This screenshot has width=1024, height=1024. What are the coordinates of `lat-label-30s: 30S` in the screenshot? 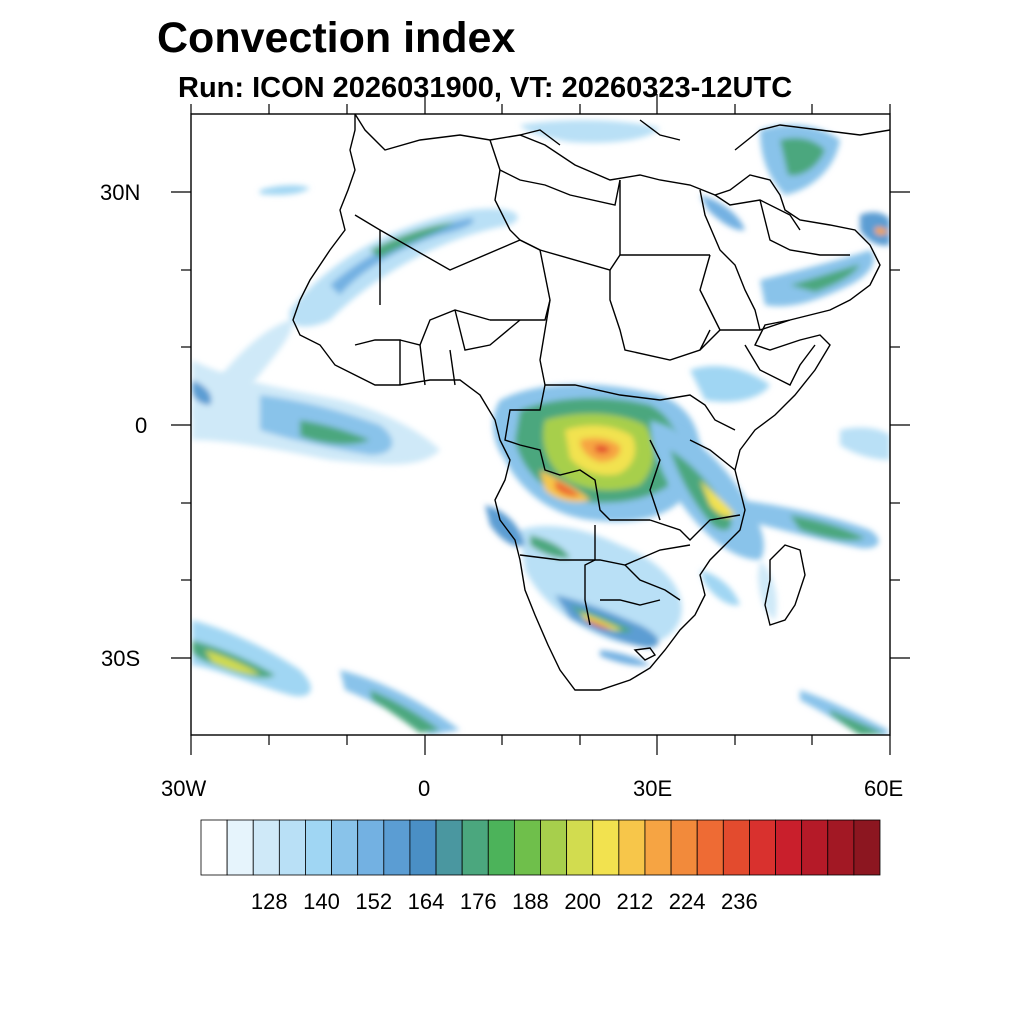 It's located at (121, 658).